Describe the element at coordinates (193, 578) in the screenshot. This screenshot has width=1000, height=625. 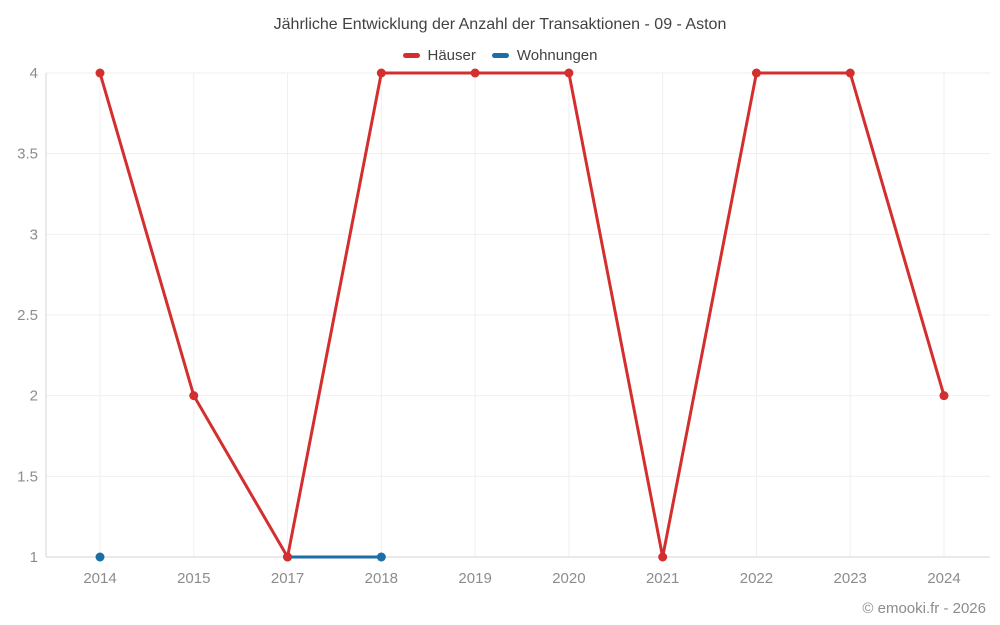
I see `x-axis-tick-label: 2015` at that location.